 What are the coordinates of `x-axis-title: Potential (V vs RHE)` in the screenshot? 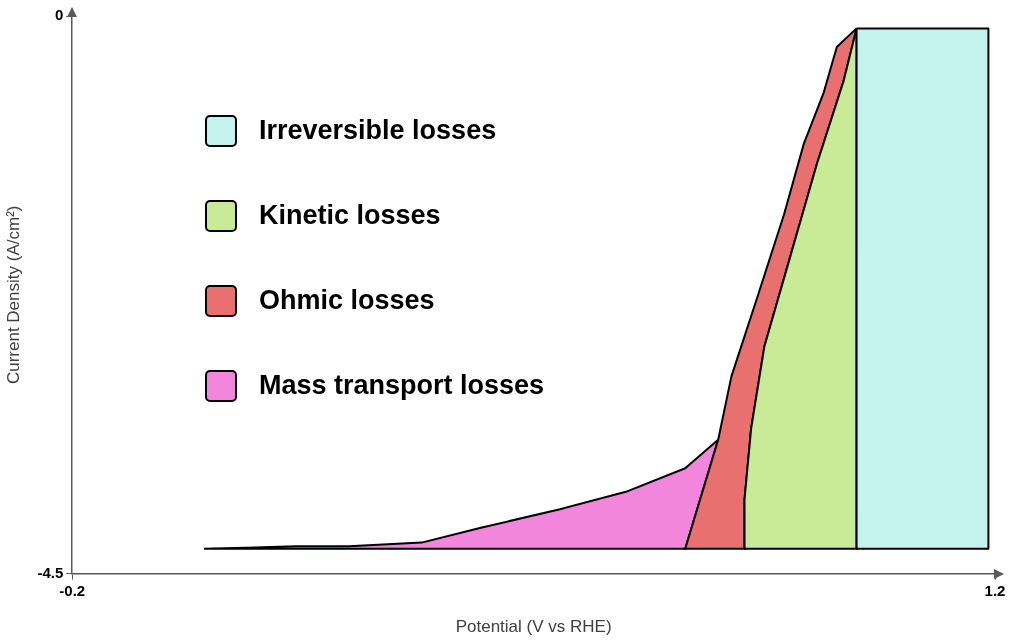 It's located at (533, 627).